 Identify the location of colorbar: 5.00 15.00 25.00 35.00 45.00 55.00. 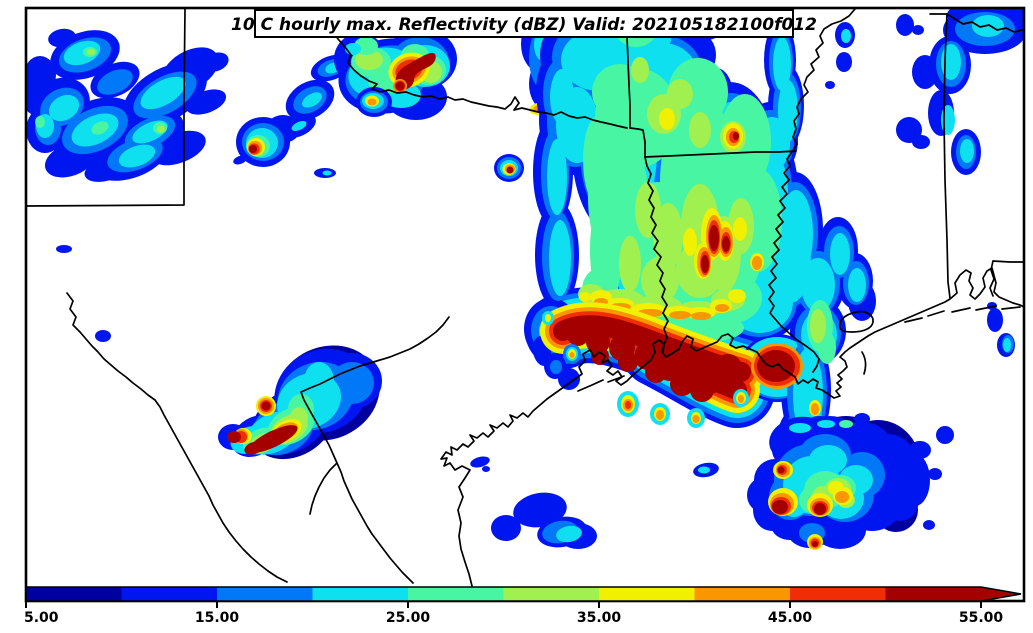
(523, 606).